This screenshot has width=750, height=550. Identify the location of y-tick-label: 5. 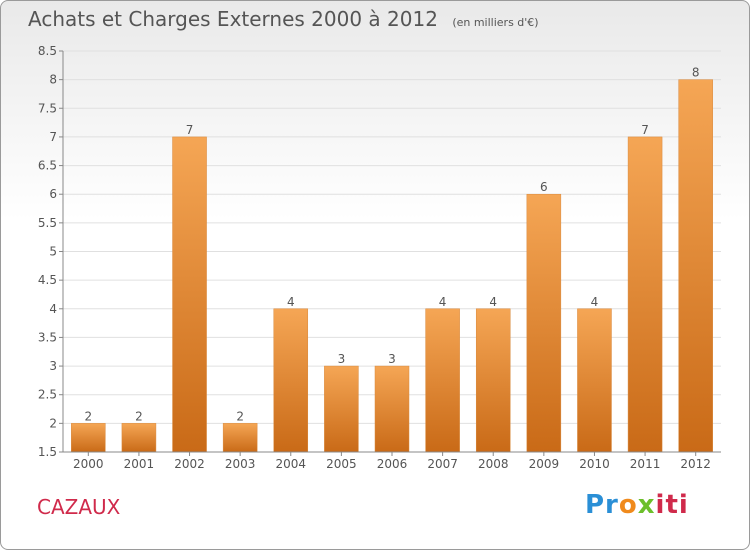
(53, 252).